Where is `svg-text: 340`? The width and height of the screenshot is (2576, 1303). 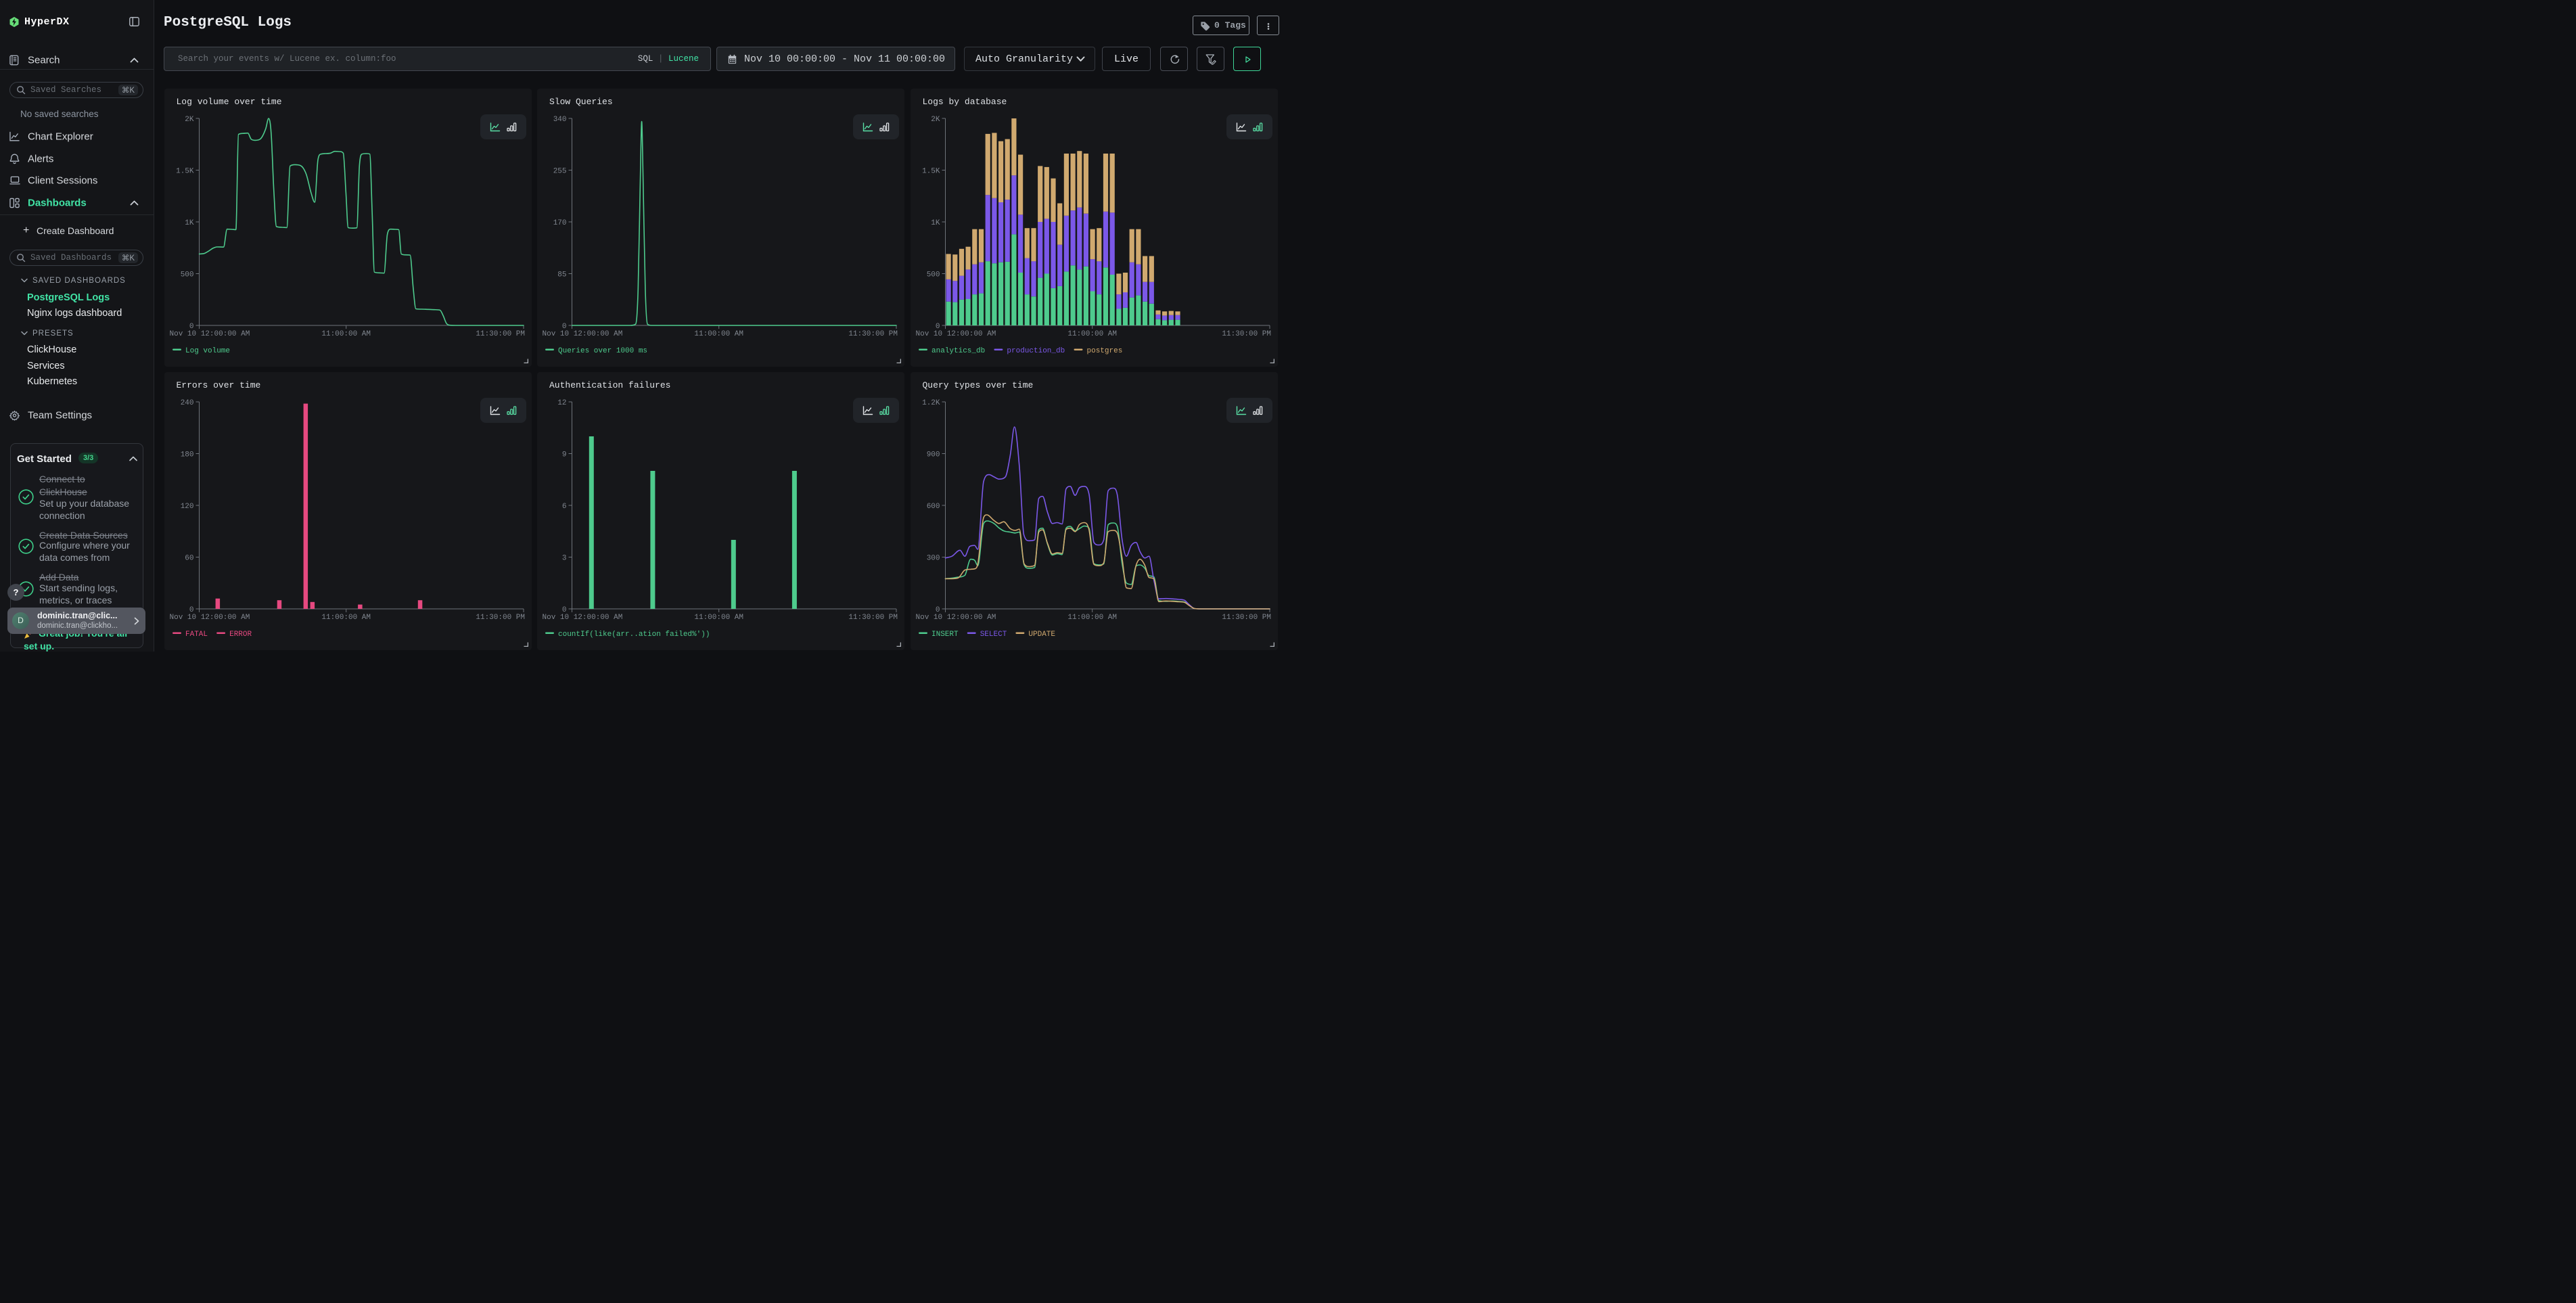
svg-text: 340 is located at coordinates (560, 120).